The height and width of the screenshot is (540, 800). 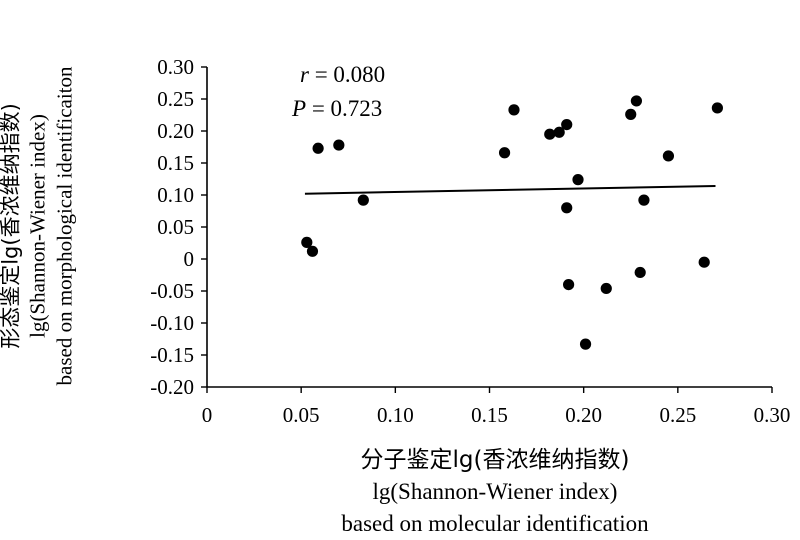 I want to click on y-tick-label: 0, so click(x=189, y=259).